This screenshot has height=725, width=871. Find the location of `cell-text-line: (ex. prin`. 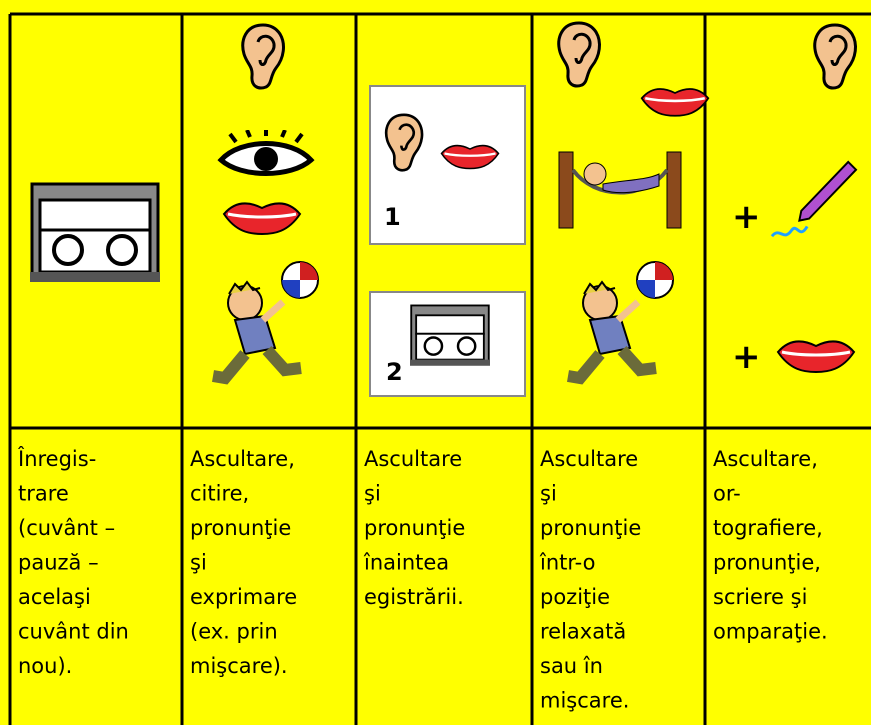

cell-text-line: (ex. prin is located at coordinates (234, 632).